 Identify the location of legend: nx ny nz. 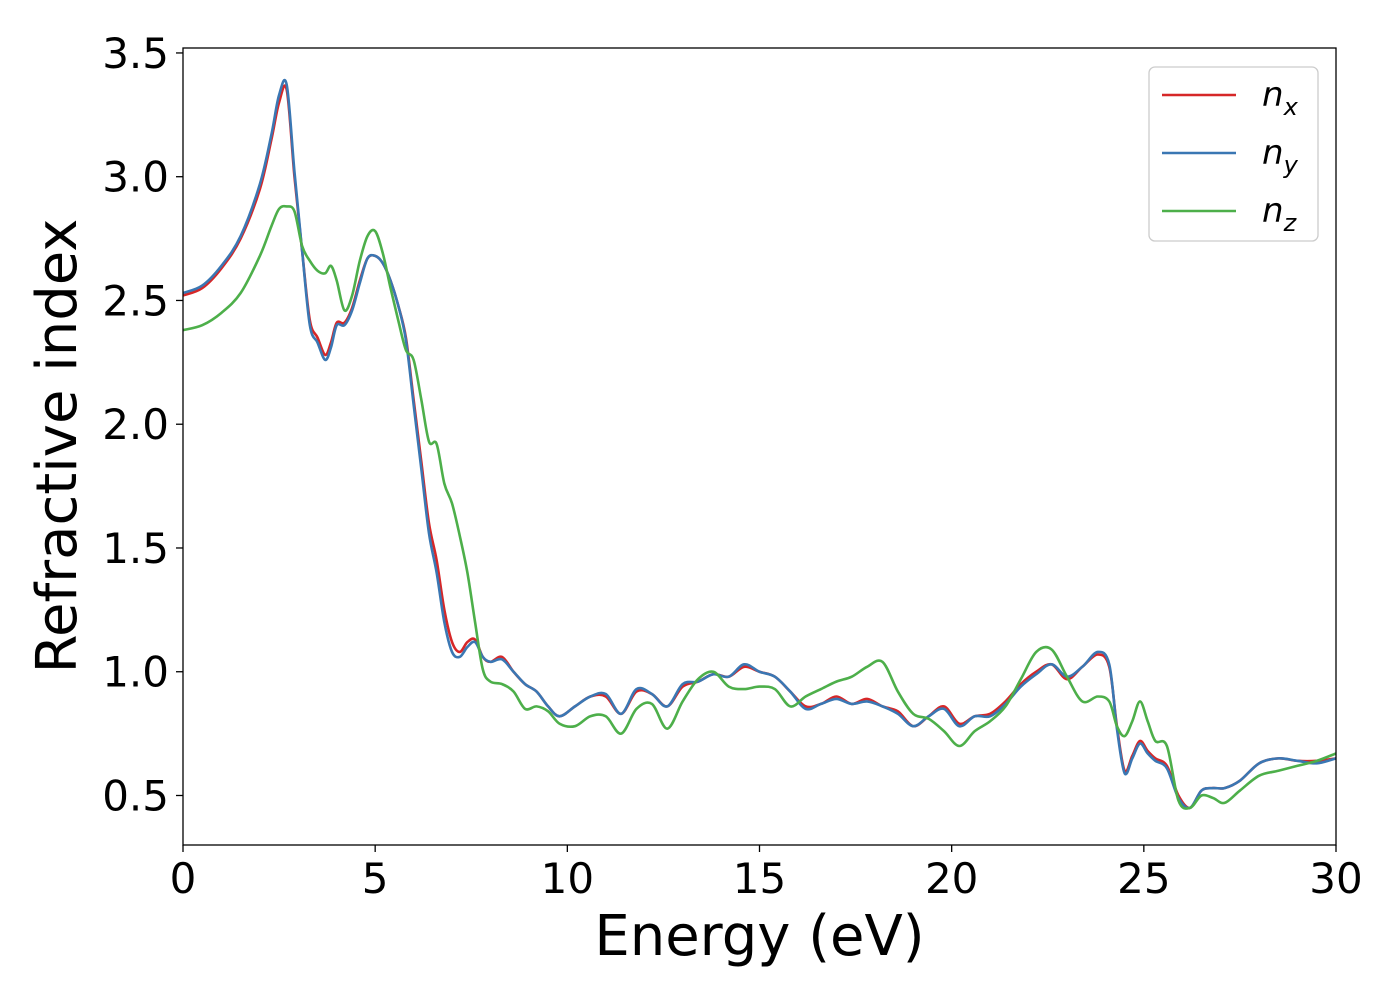
(1233, 154).